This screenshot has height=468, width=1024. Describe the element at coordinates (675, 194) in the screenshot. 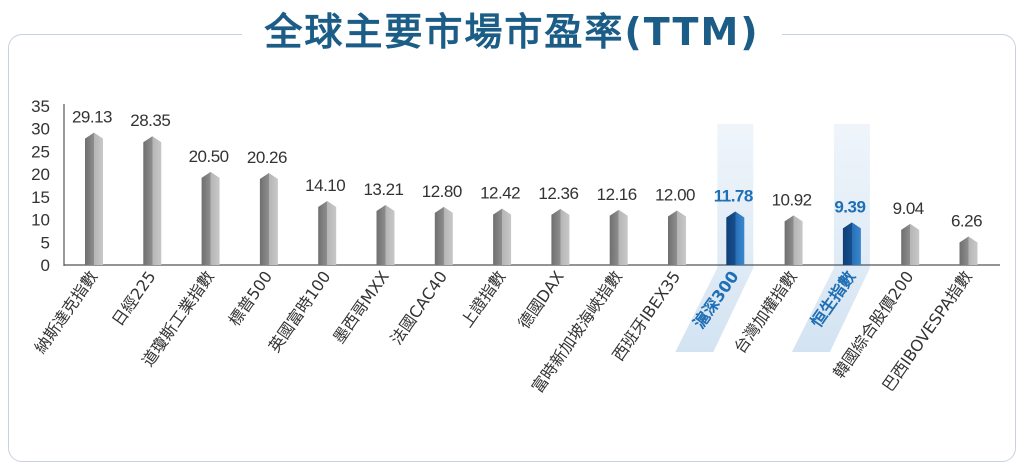

I see `value-label: 12.00` at that location.